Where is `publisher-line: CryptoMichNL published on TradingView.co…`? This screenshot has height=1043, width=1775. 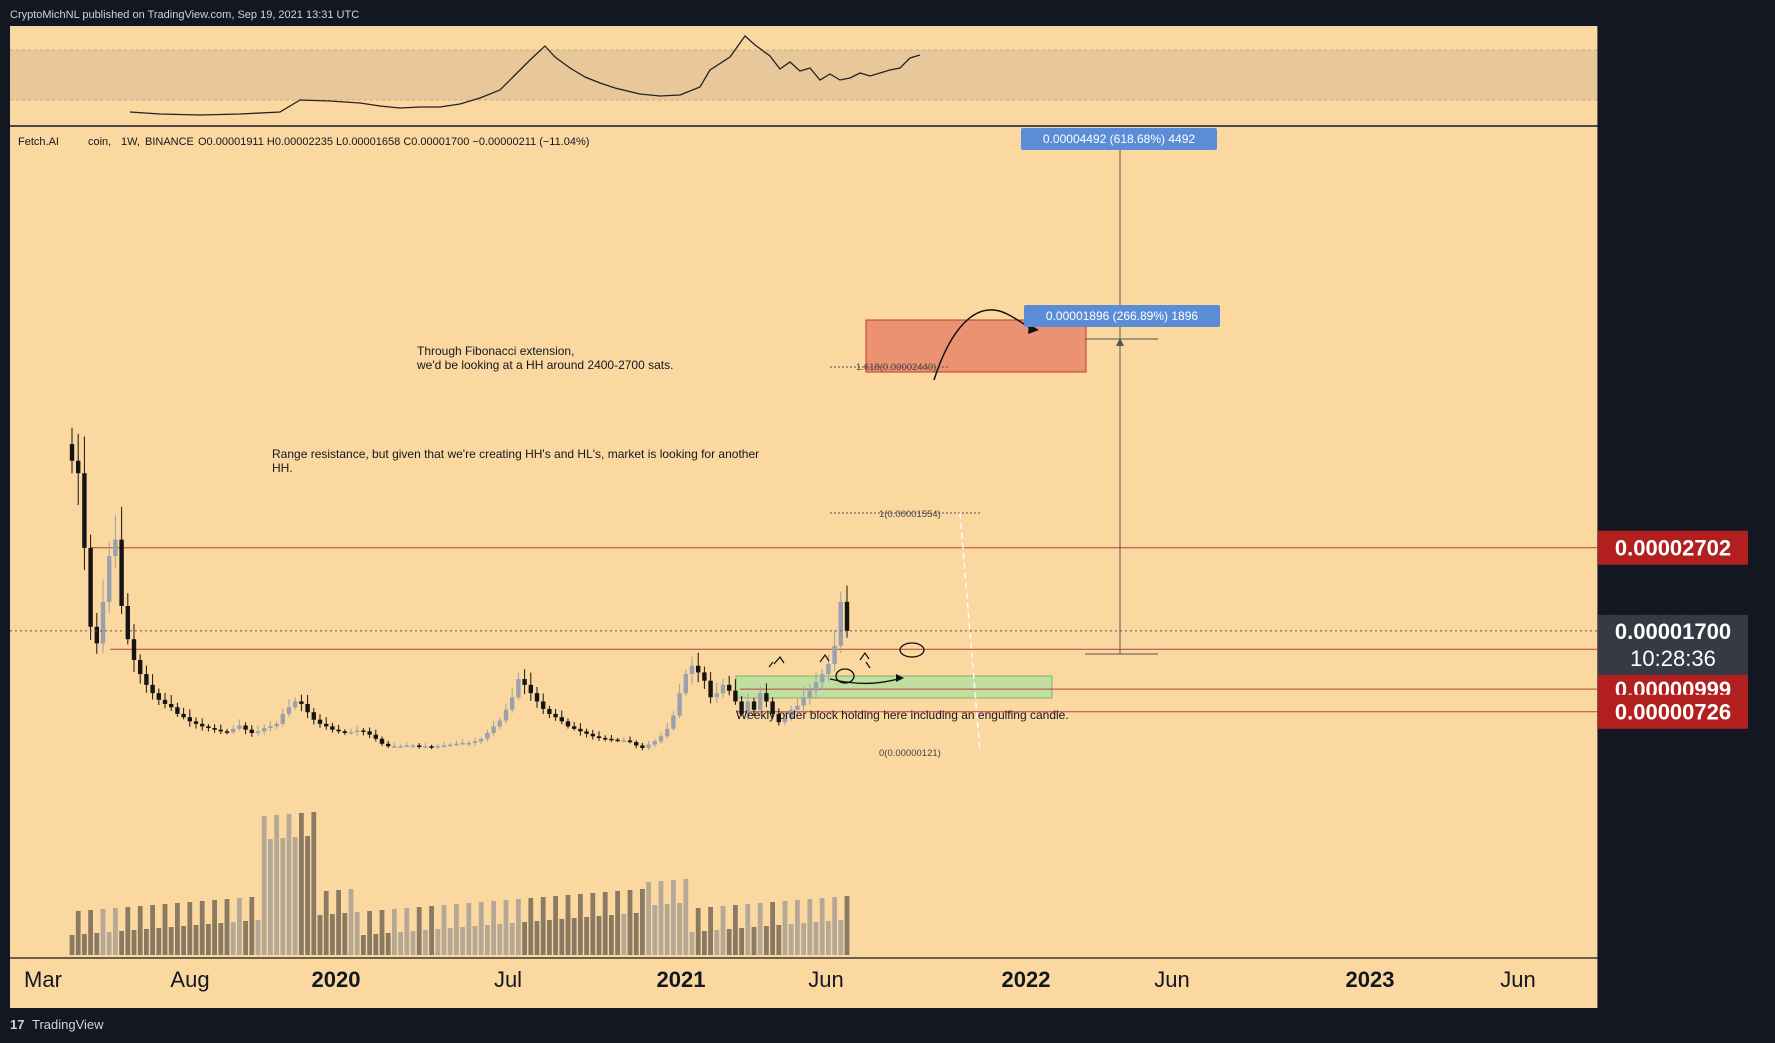 publisher-line: CryptoMichNL published on TradingView.co… is located at coordinates (184, 15).